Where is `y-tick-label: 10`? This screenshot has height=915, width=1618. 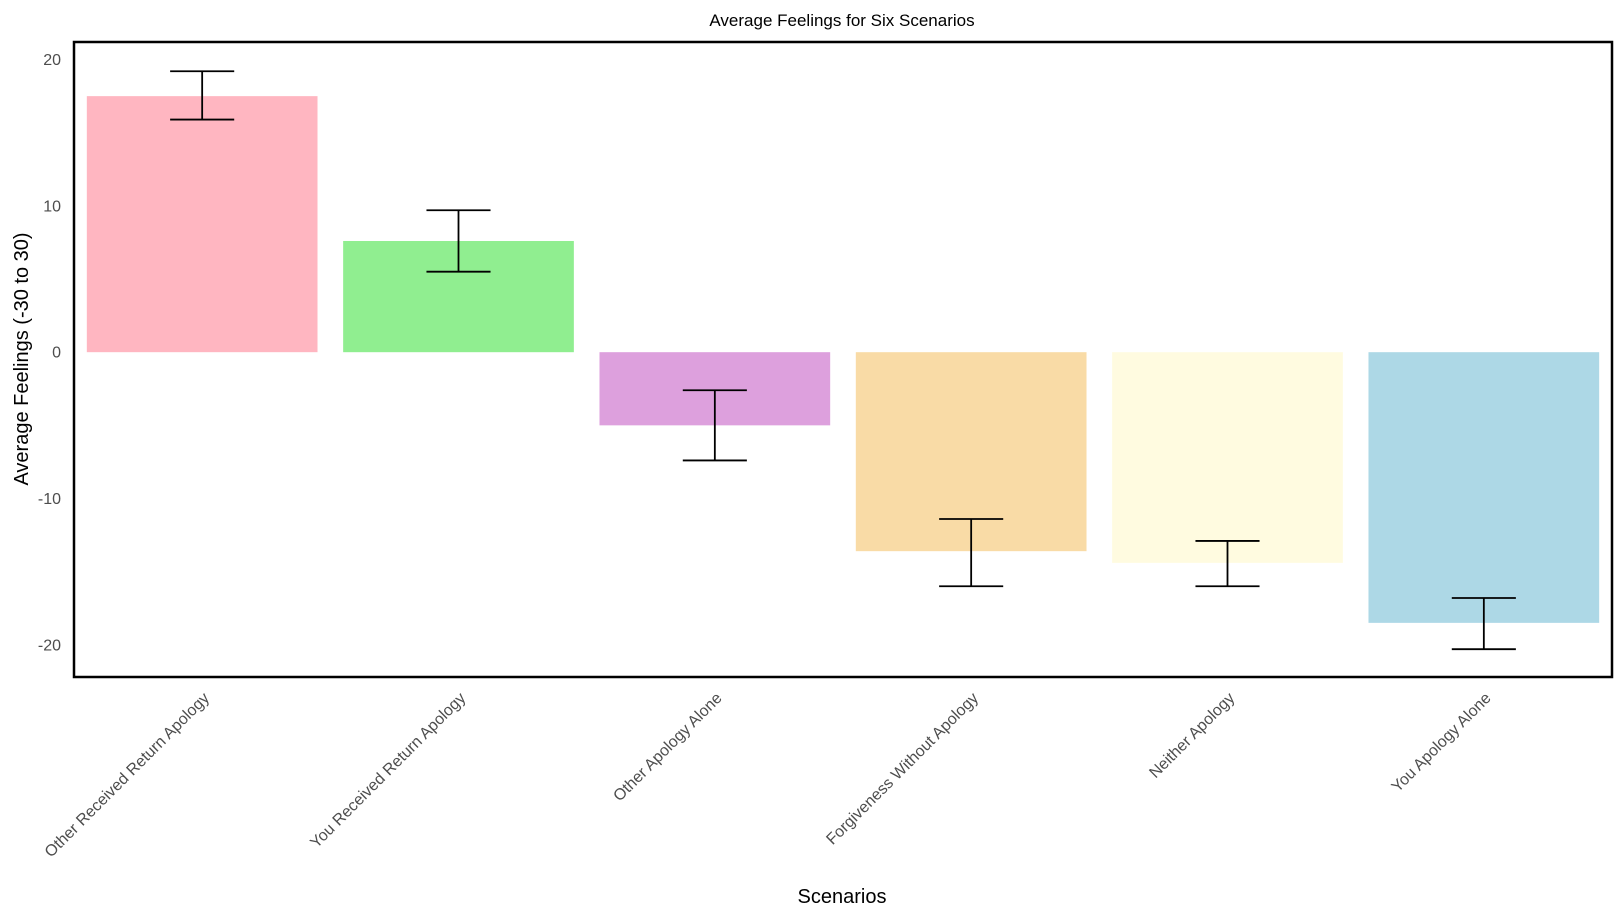 y-tick-label: 10 is located at coordinates (52, 206).